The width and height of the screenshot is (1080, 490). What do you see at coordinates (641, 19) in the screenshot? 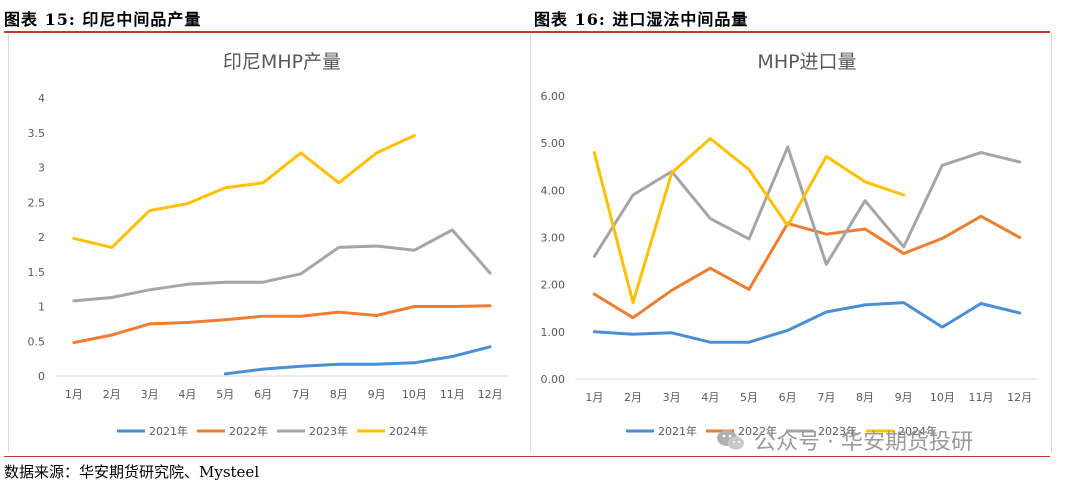
I see `figure-16-title: 图表 16: 进口湿法中间品量` at bounding box center [641, 19].